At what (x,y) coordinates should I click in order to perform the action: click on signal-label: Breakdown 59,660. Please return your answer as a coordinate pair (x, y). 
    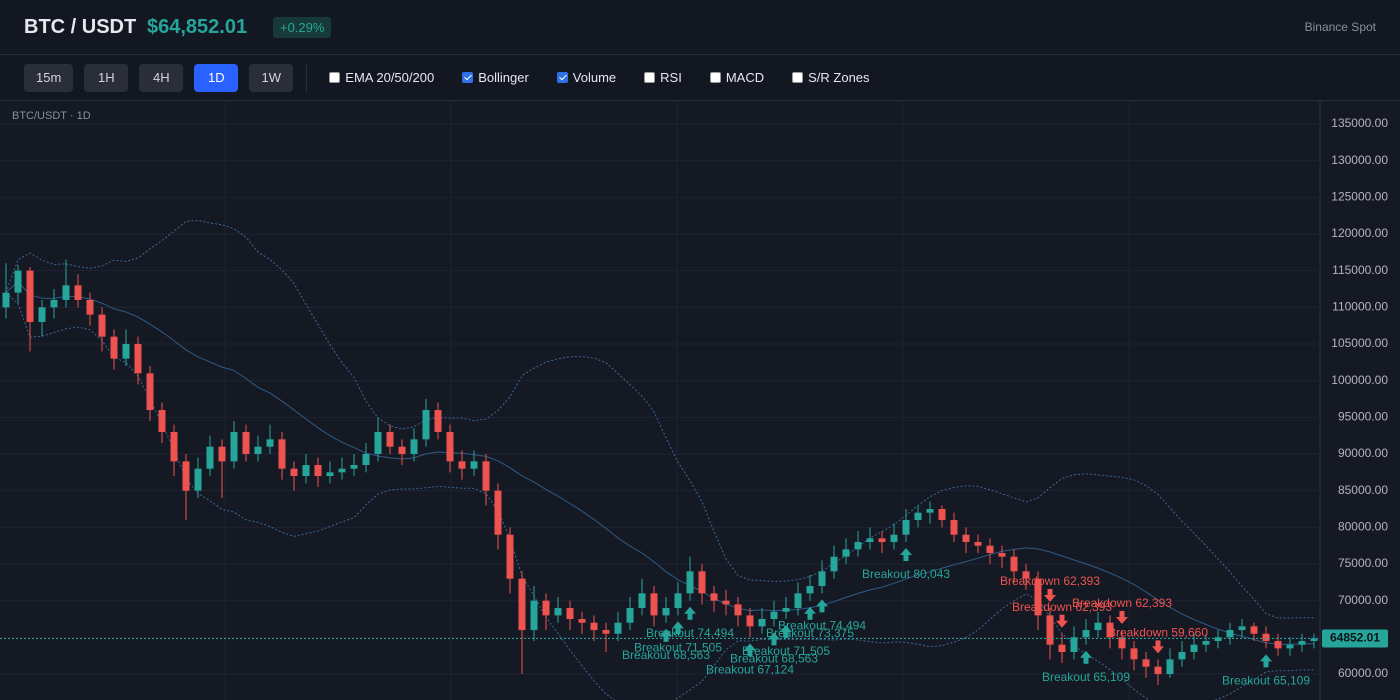
    Looking at the image, I should click on (1158, 633).